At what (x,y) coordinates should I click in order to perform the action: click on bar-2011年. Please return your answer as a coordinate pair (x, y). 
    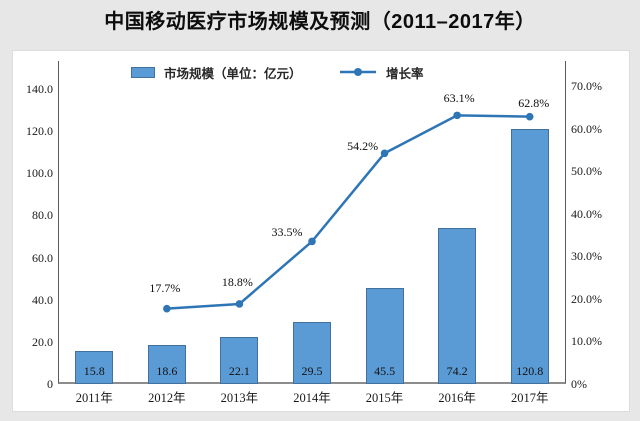
    Looking at the image, I should click on (94, 367).